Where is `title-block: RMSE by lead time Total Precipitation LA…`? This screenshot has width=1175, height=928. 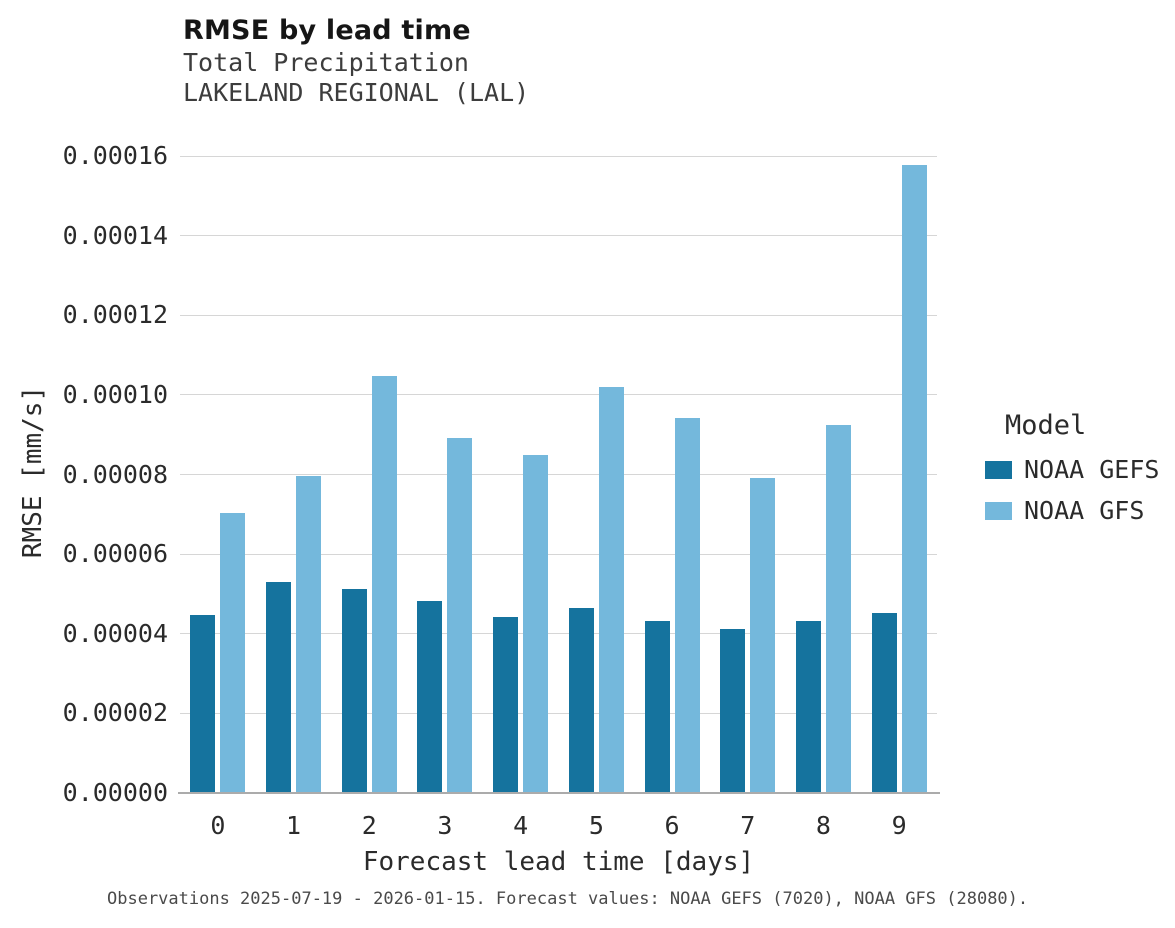 title-block: RMSE by lead time Total Precipitation LA… is located at coordinates (356, 61).